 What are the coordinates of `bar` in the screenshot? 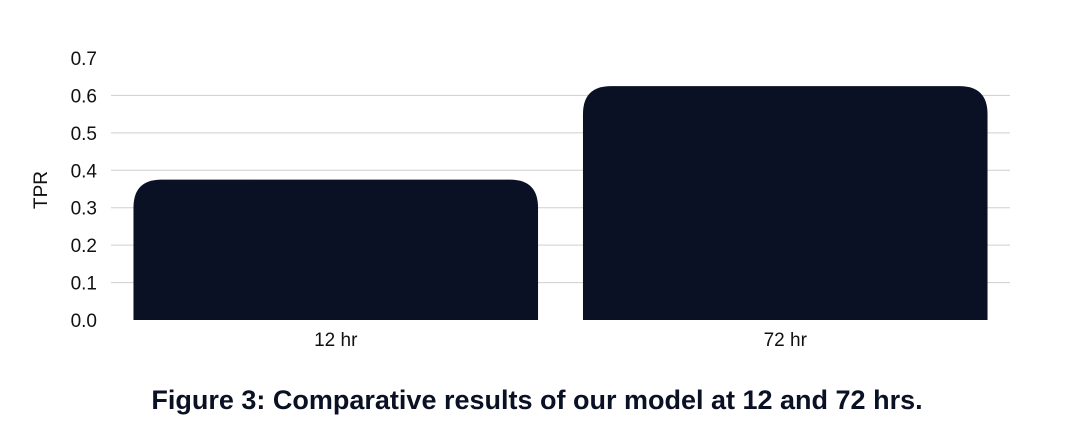 It's located at (336, 249).